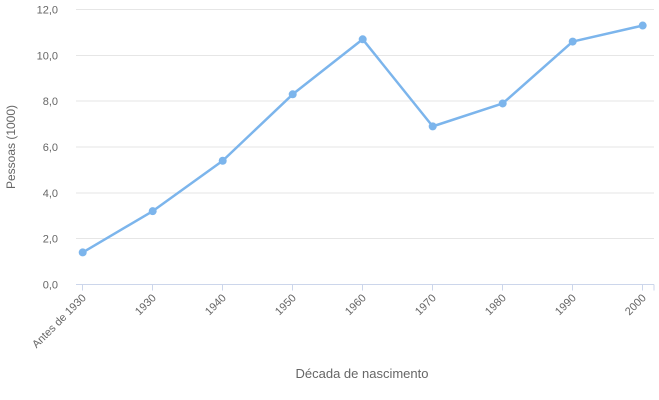  Describe the element at coordinates (50, 240) in the screenshot. I see `y-tick-label: 2,0` at that location.